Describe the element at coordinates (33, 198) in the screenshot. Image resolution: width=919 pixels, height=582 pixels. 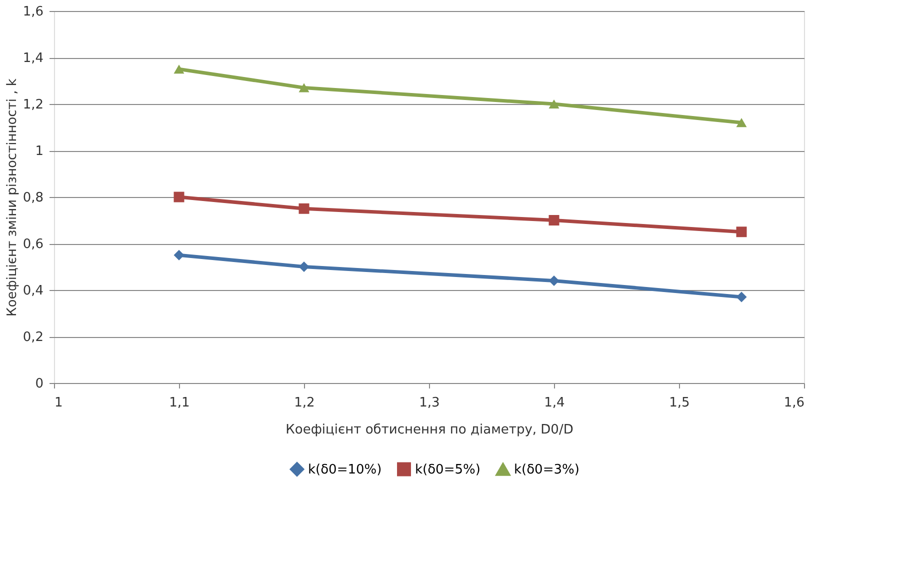
I see `y-tick-label: 0,8` at that location.